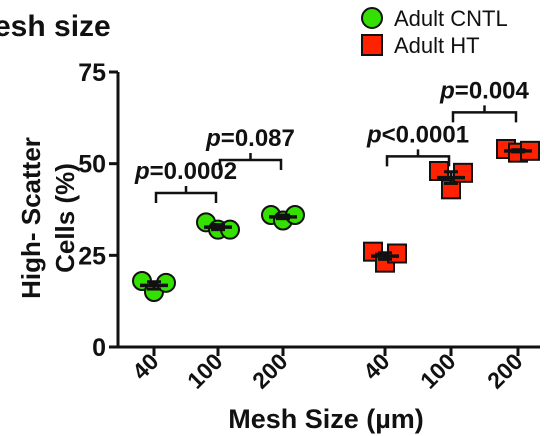  I want to click on y-axis-label-line-1: High- Scatter, so click(31, 218).